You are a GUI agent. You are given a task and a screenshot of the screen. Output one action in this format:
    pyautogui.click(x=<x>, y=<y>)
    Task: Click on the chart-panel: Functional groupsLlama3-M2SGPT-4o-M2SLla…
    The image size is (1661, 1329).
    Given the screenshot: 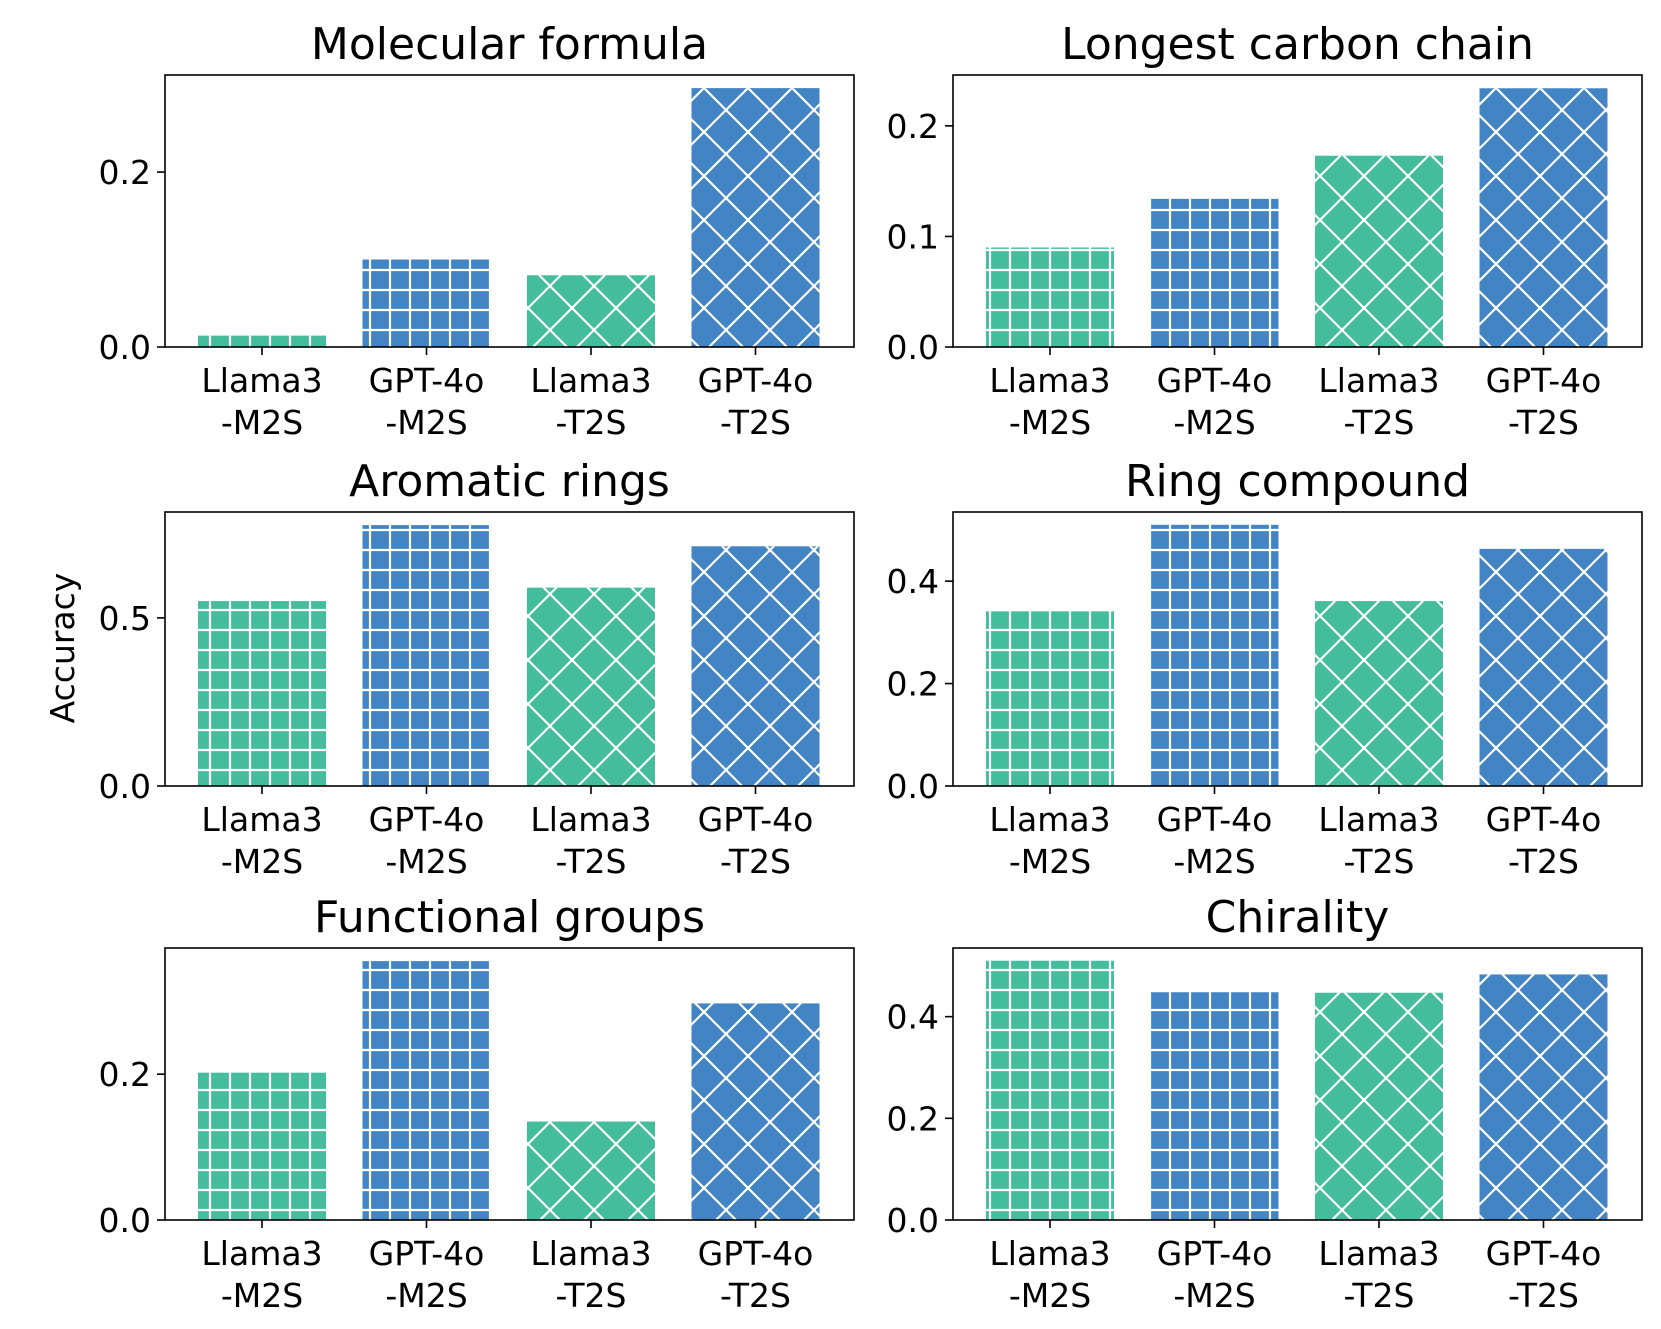 What is the action you would take?
    pyautogui.click(x=477, y=1103)
    